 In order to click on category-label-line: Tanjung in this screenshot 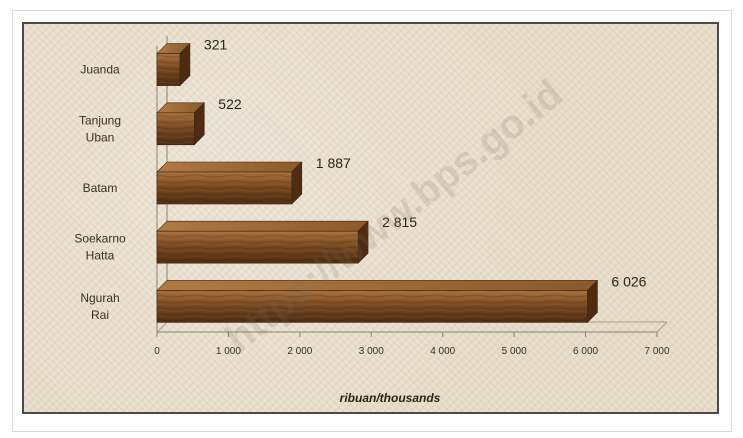, I will do `click(100, 120)`.